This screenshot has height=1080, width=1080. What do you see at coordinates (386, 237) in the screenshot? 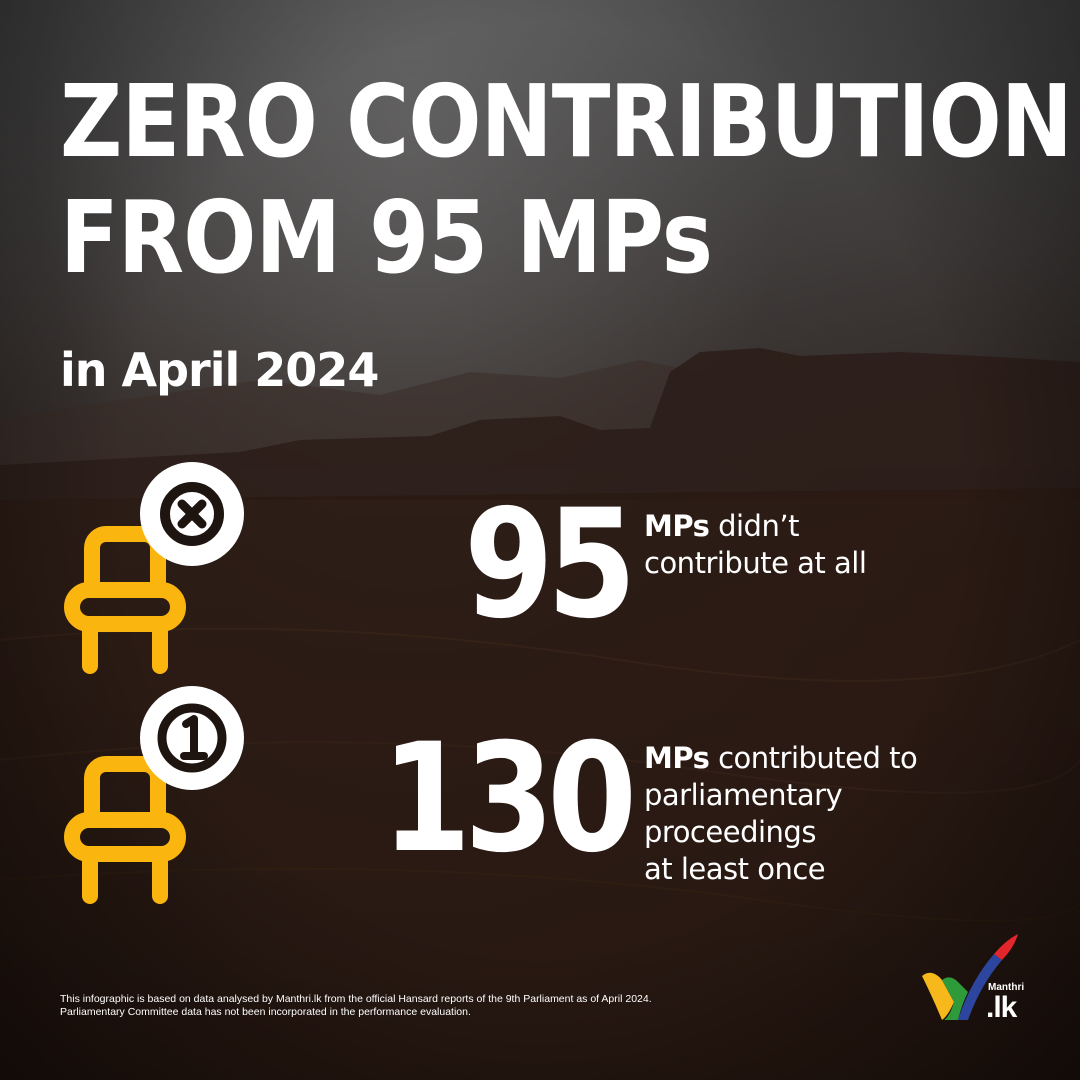
I see `headline-line-2: FROM 95 MPs` at bounding box center [386, 237].